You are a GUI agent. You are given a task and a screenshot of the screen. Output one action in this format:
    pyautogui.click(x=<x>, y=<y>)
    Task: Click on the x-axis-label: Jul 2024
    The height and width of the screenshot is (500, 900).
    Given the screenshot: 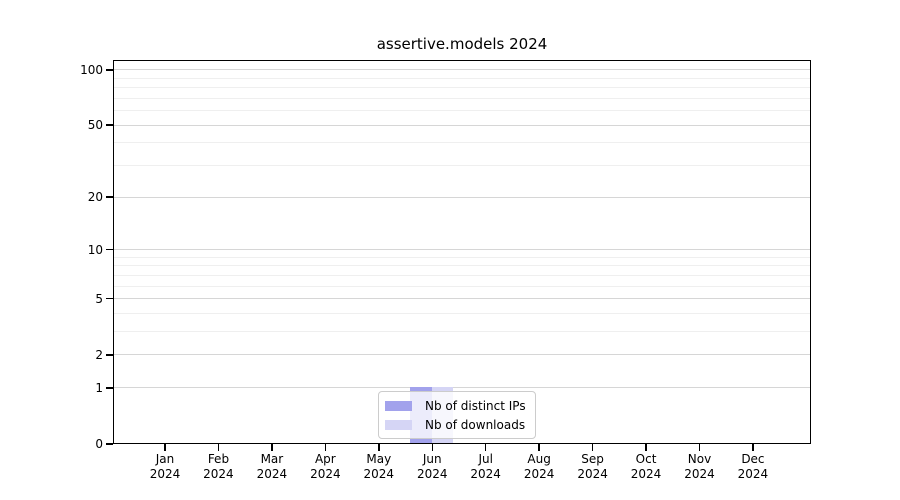 What is the action you would take?
    pyautogui.click(x=485, y=466)
    